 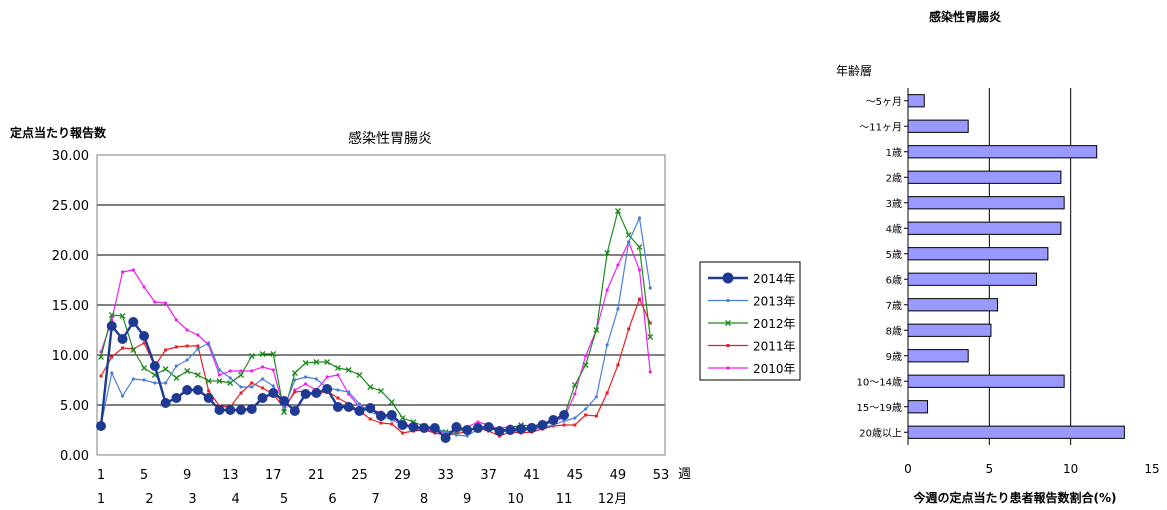 What do you see at coordinates (424, 499) in the screenshot?
I see `line-chart-month-tick-label: 8` at bounding box center [424, 499].